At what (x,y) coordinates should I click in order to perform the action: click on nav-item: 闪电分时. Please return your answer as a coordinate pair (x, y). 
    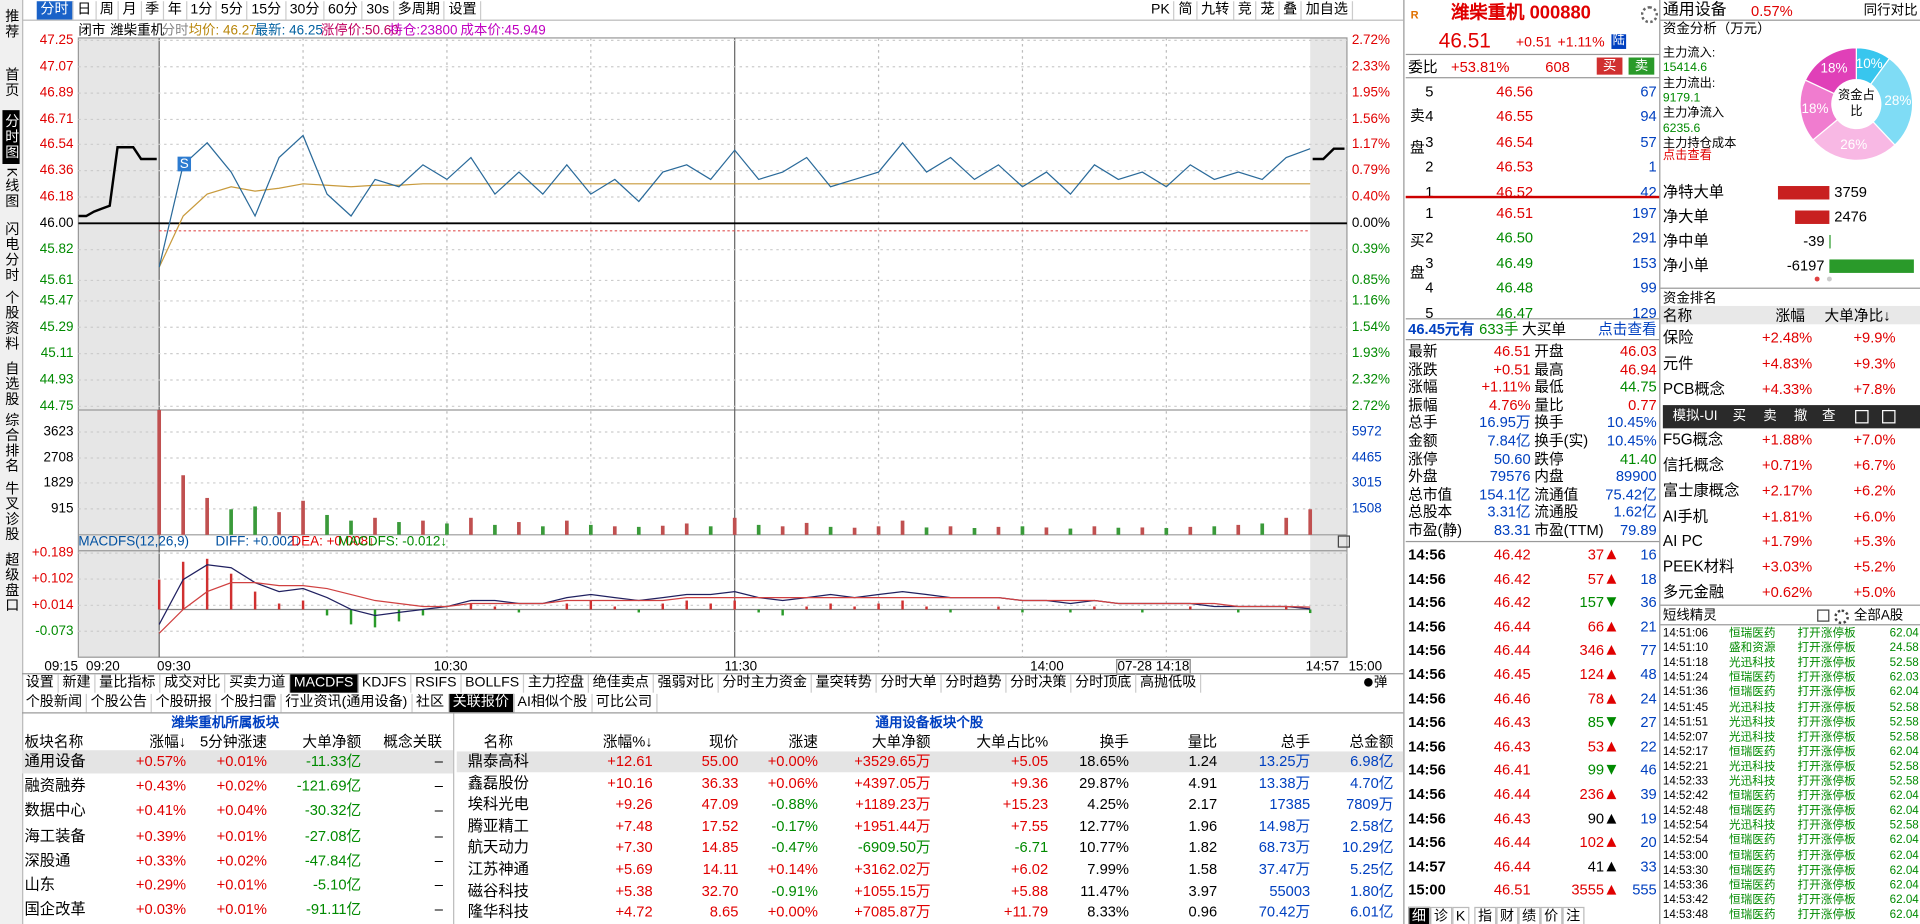
    Looking at the image, I should click on (11, 252).